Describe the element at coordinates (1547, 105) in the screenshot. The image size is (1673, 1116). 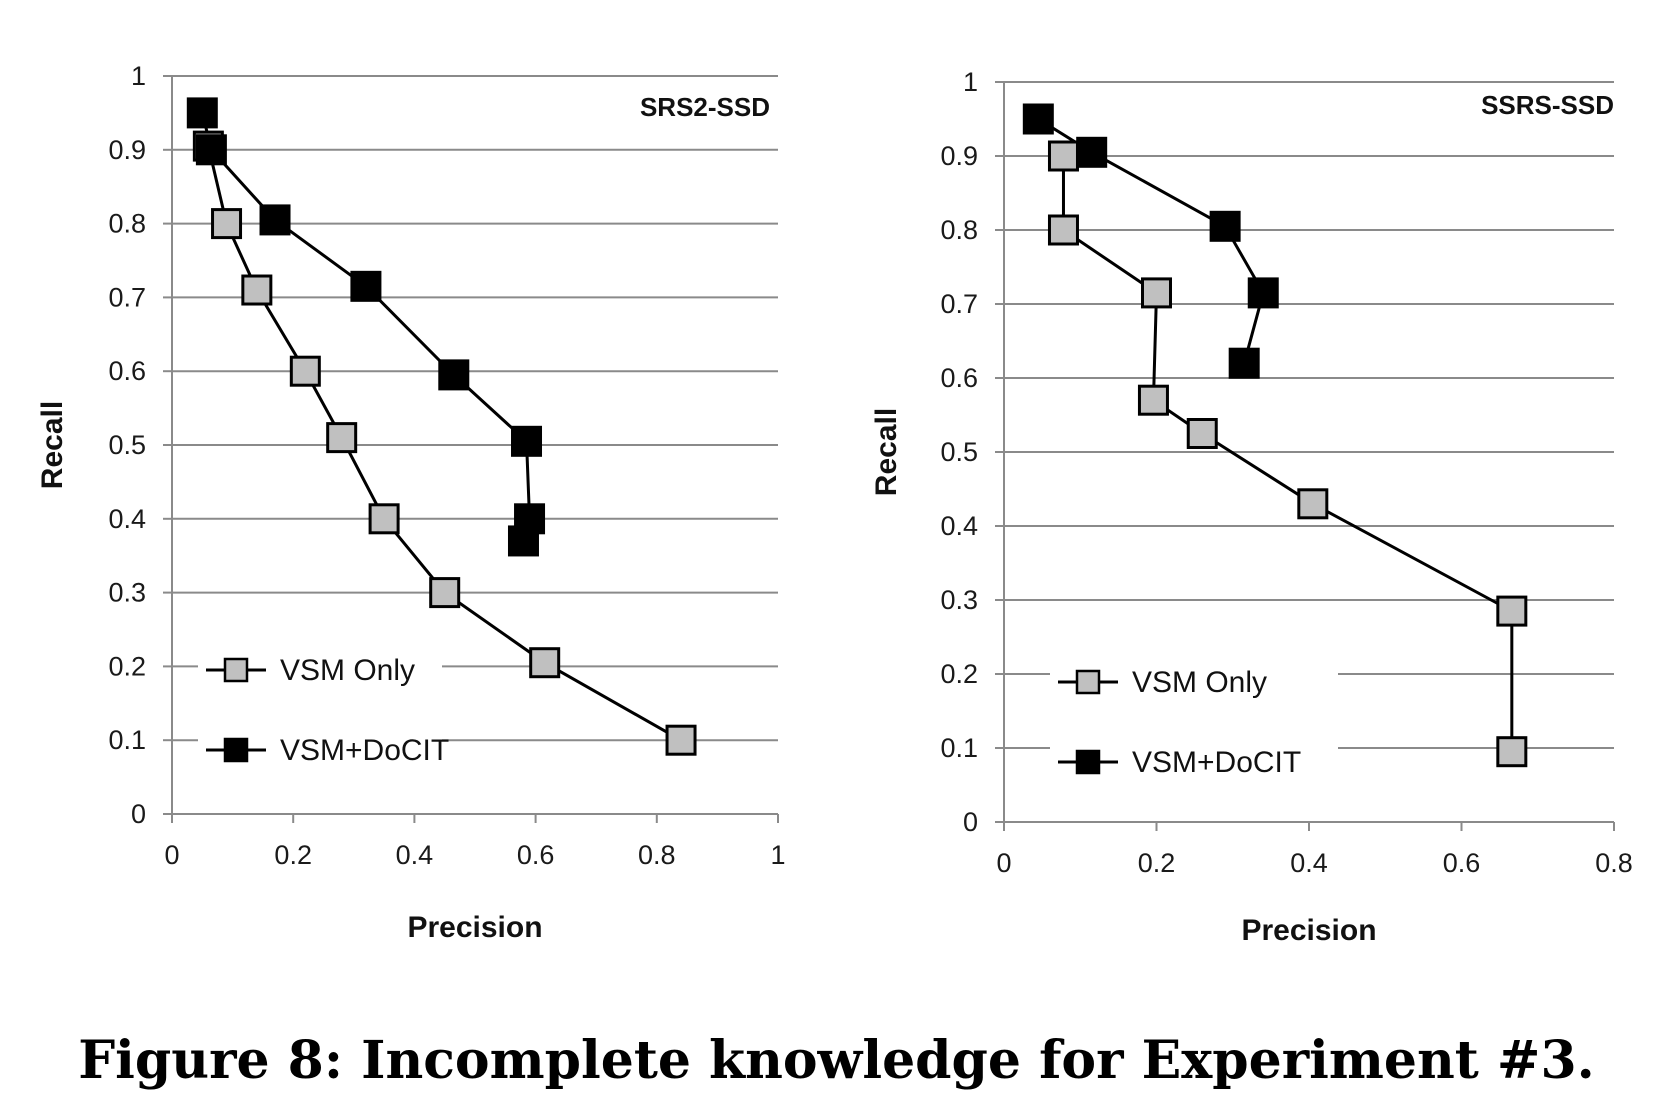
I see `chart-title: SSRS-SSD` at that location.